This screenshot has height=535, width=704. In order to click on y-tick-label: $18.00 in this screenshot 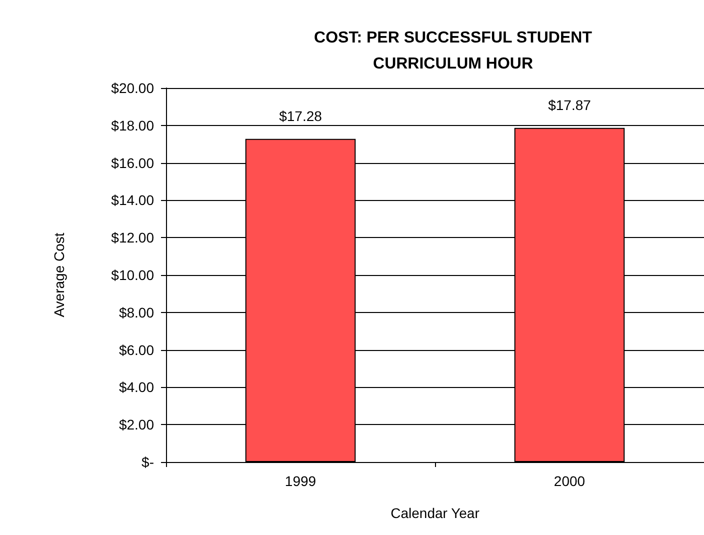, I will do `click(132, 125)`.